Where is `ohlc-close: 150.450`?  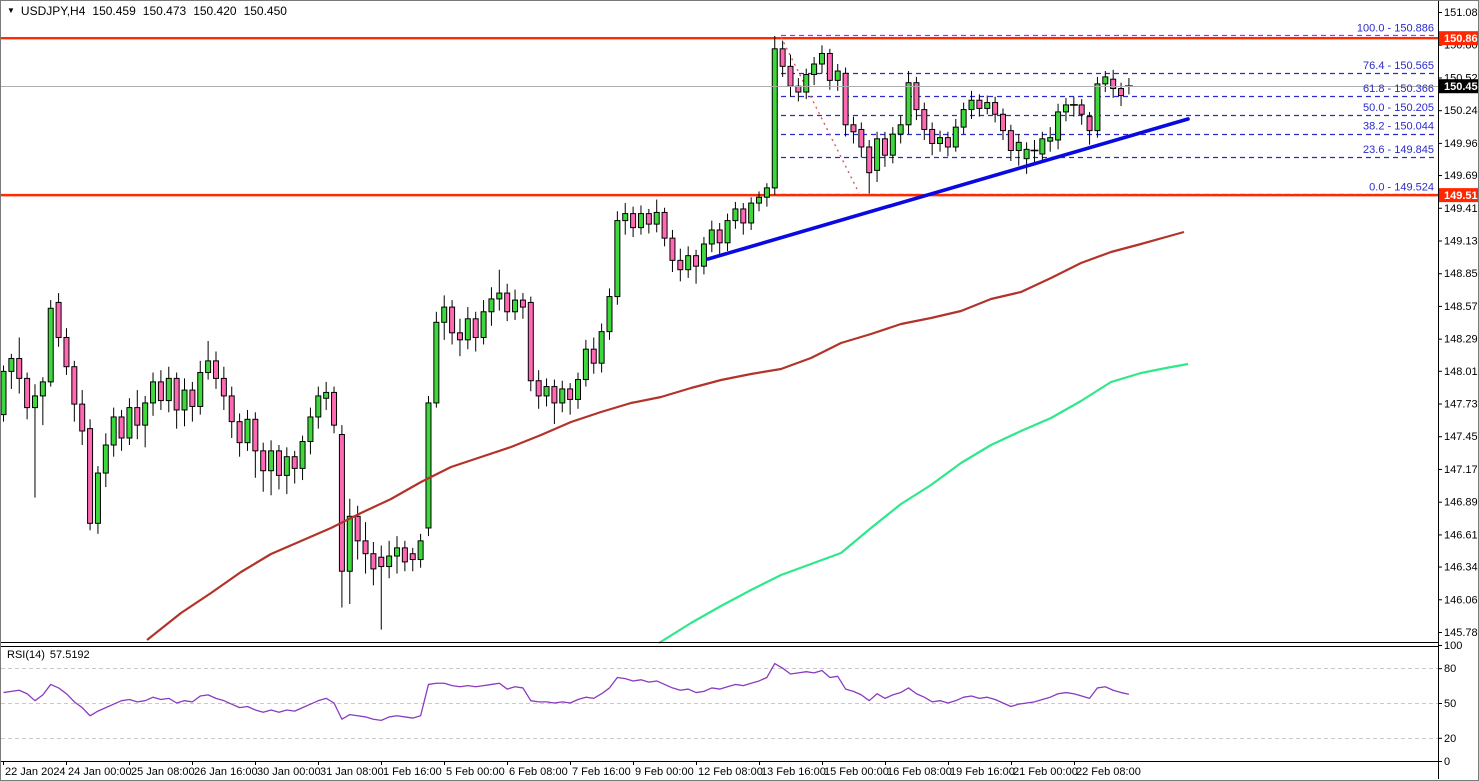
ohlc-close: 150.450 is located at coordinates (265, 11).